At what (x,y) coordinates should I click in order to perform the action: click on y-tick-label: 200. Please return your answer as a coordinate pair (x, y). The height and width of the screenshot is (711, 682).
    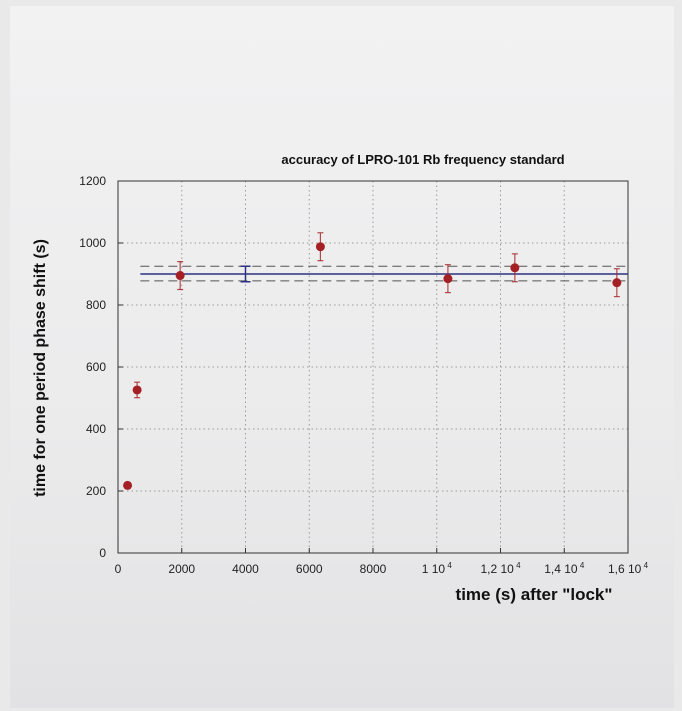
    Looking at the image, I should click on (96, 491).